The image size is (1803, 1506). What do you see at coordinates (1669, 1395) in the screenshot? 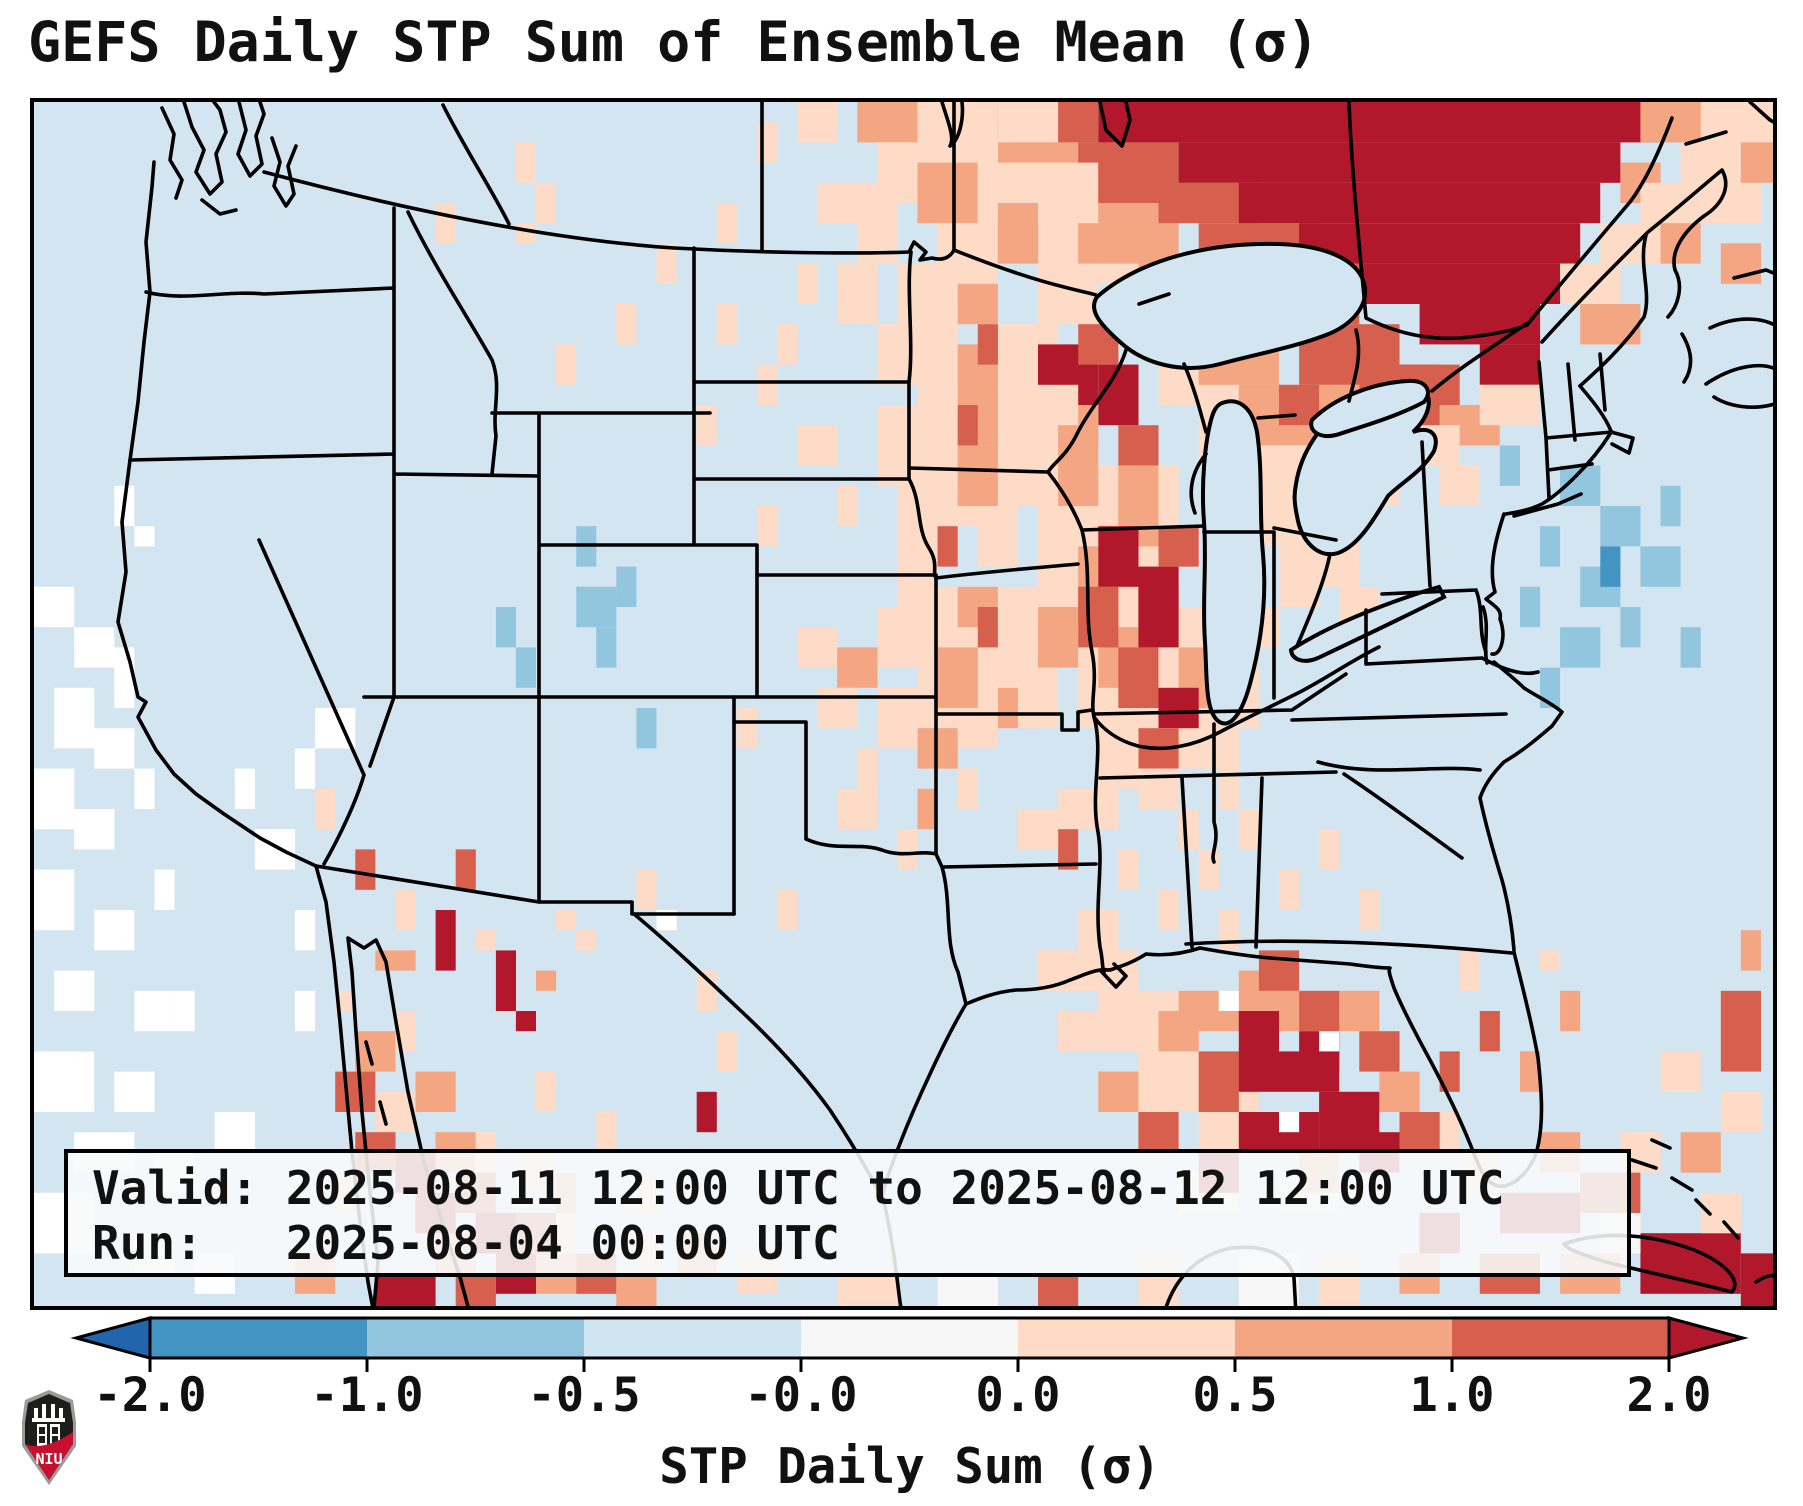
I see `colorbar-tick-label: 2.0` at bounding box center [1669, 1395].